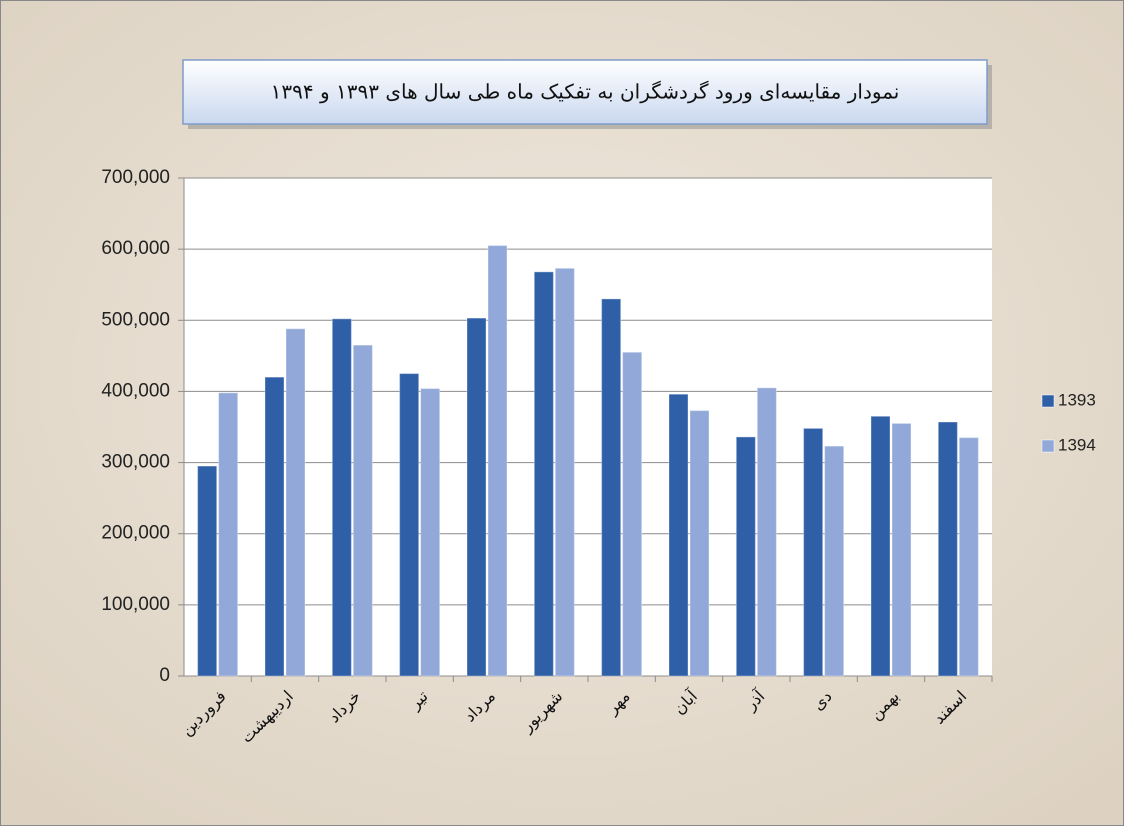 The image size is (1124, 826). What do you see at coordinates (135, 604) in the screenshot?
I see `y-tick-label: 100,000` at bounding box center [135, 604].